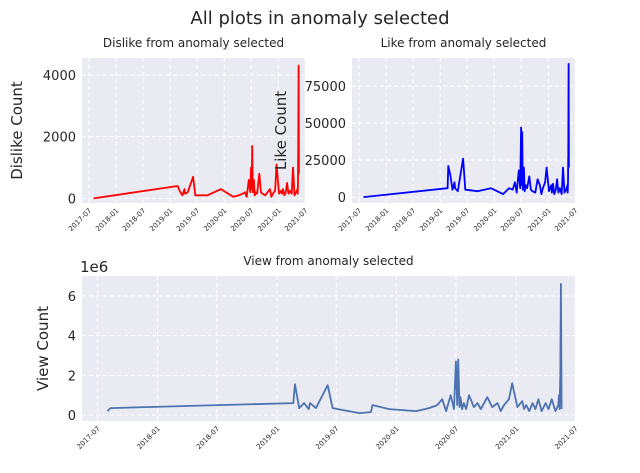 The width and height of the screenshot is (640, 473). I want to click on dislike-x-tick-label: 2018-01, so click(107, 220).